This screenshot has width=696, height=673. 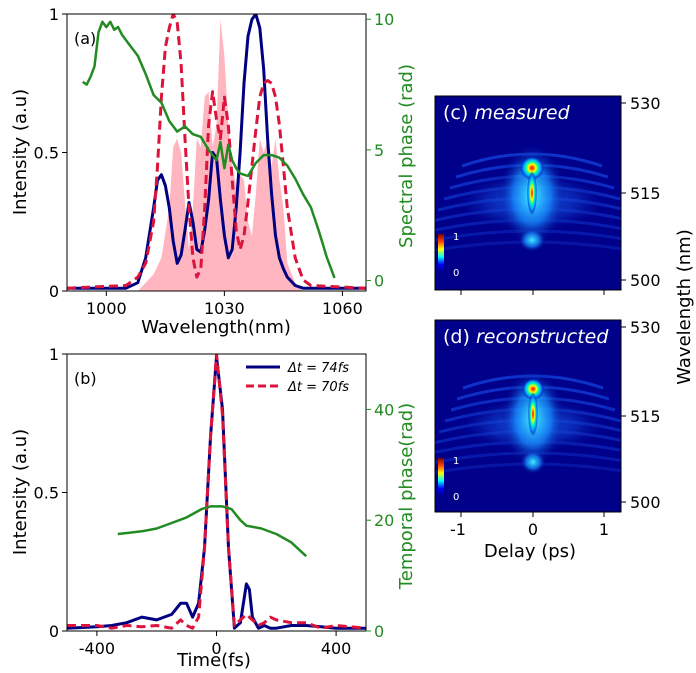 I want to click on y2-axis-label-a: Spectral phase (rad), so click(x=406, y=156).